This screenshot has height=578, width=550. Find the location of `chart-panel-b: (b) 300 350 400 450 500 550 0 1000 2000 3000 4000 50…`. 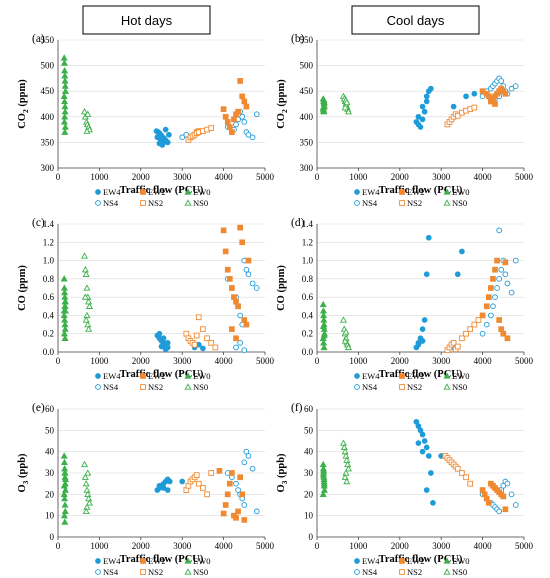

chart-panel-b: (b) 300 350 400 450 500 550 0 1000 2000 3000 4000 50… is located at coordinates (405, 120).